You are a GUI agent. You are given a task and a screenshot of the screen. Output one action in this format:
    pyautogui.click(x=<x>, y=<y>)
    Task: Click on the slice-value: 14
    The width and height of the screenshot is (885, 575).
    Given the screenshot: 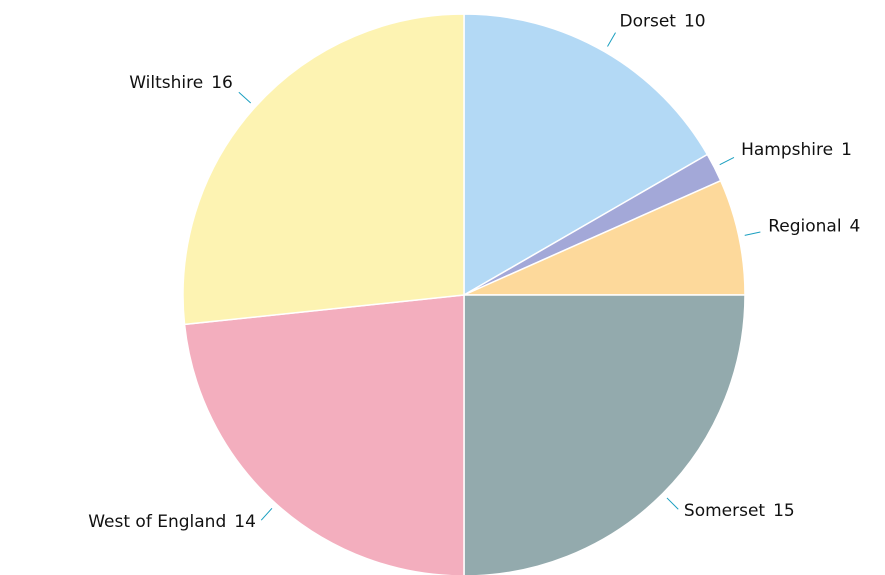 What is the action you would take?
    pyautogui.click(x=245, y=522)
    